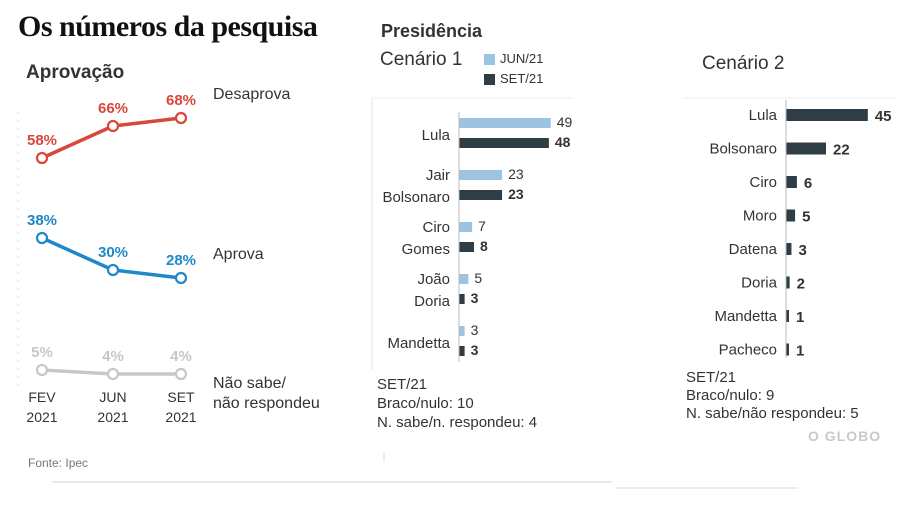 The height and width of the screenshot is (506, 900). What do you see at coordinates (883, 116) in the screenshot?
I see `bar-value-label: 45` at bounding box center [883, 116].